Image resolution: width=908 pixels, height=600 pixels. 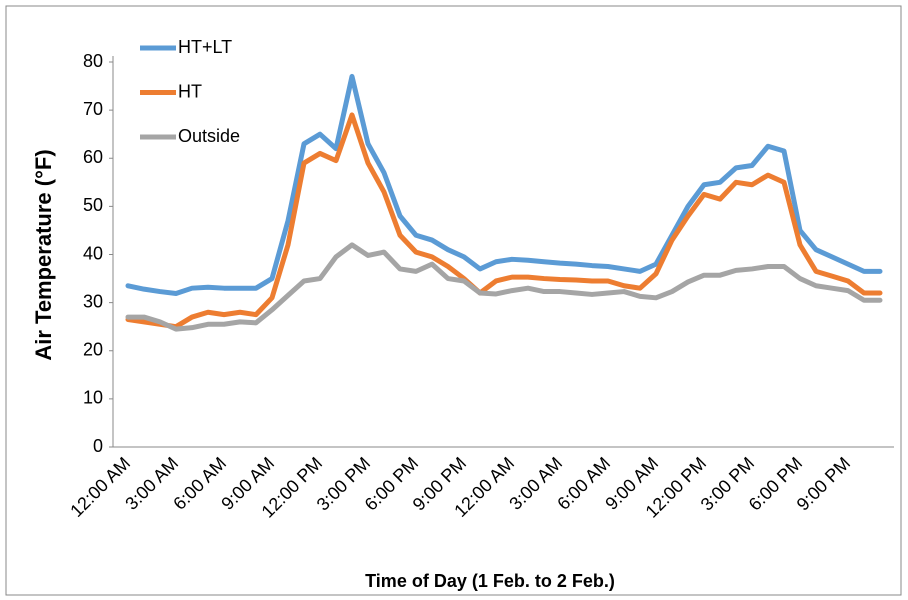 I want to click on y-tick-label: 60, so click(x=93, y=157).